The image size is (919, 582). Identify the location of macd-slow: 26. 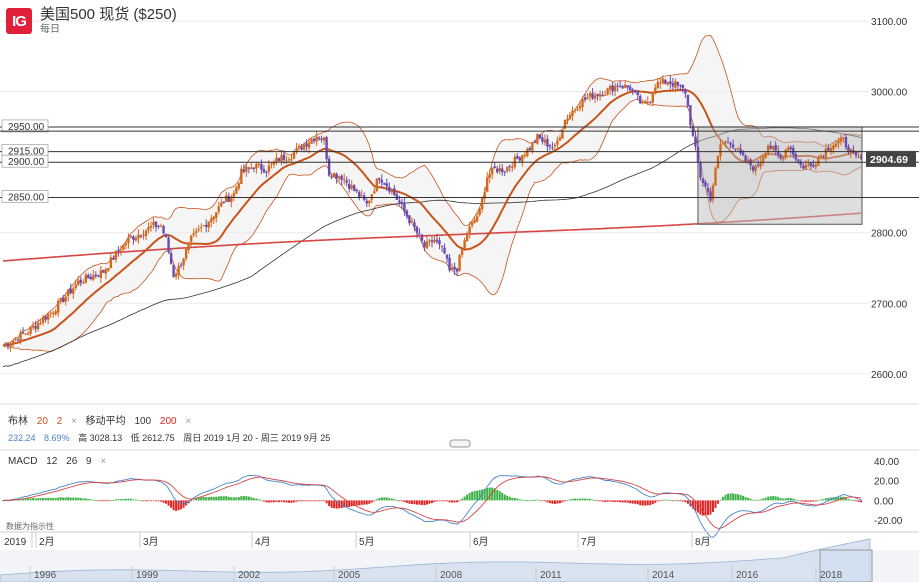
(72, 461).